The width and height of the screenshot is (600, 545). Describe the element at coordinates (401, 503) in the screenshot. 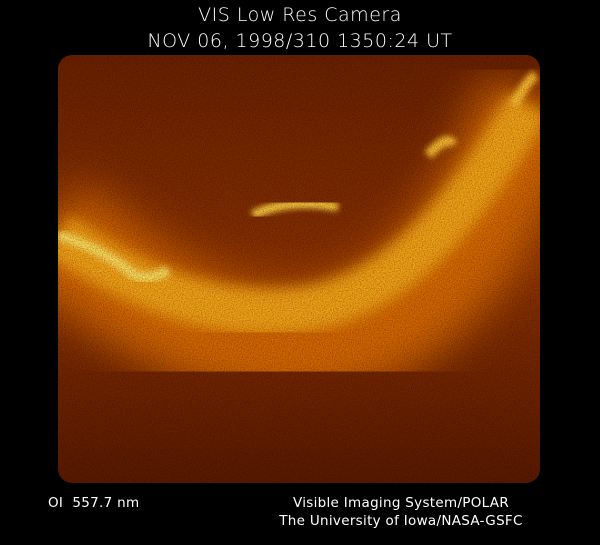

I see `credit-instrument: Visible Imaging System/POLAR` at that location.